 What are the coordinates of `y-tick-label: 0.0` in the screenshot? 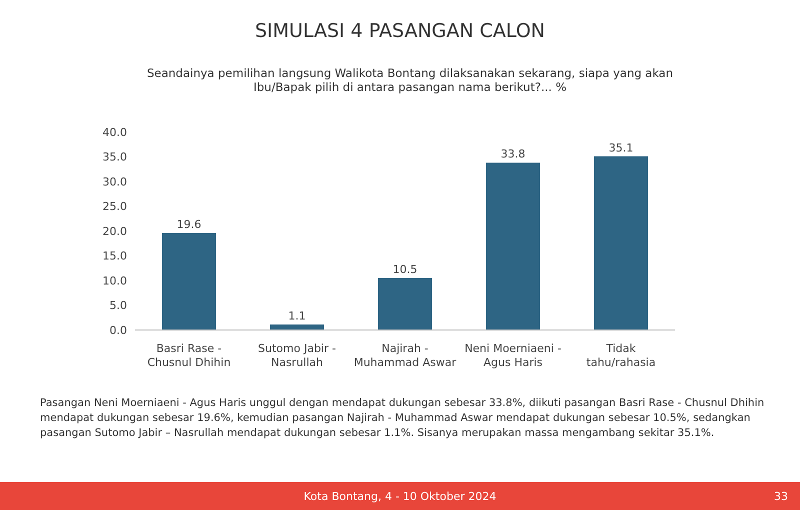 It's located at (118, 330).